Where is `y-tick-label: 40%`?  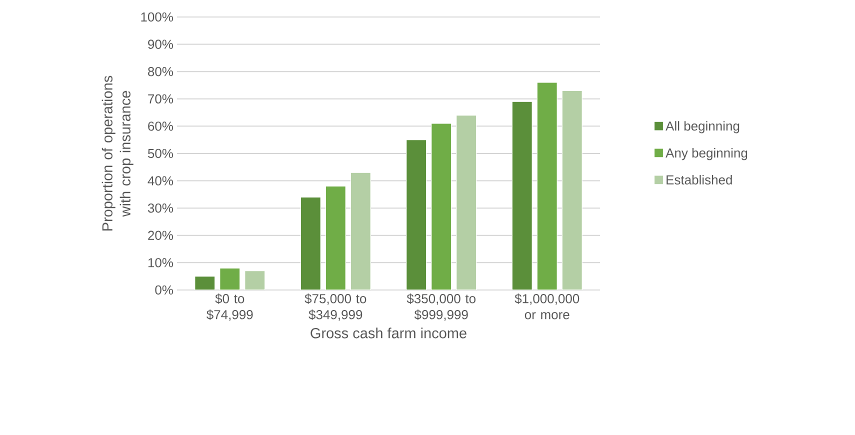 y-tick-label: 40% is located at coordinates (161, 181).